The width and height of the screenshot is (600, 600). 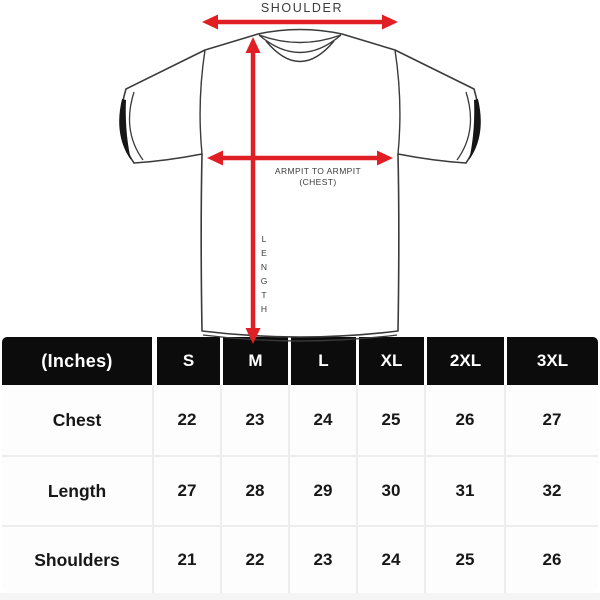 What do you see at coordinates (464, 126) in the screenshot?
I see `cuff-line-right` at bounding box center [464, 126].